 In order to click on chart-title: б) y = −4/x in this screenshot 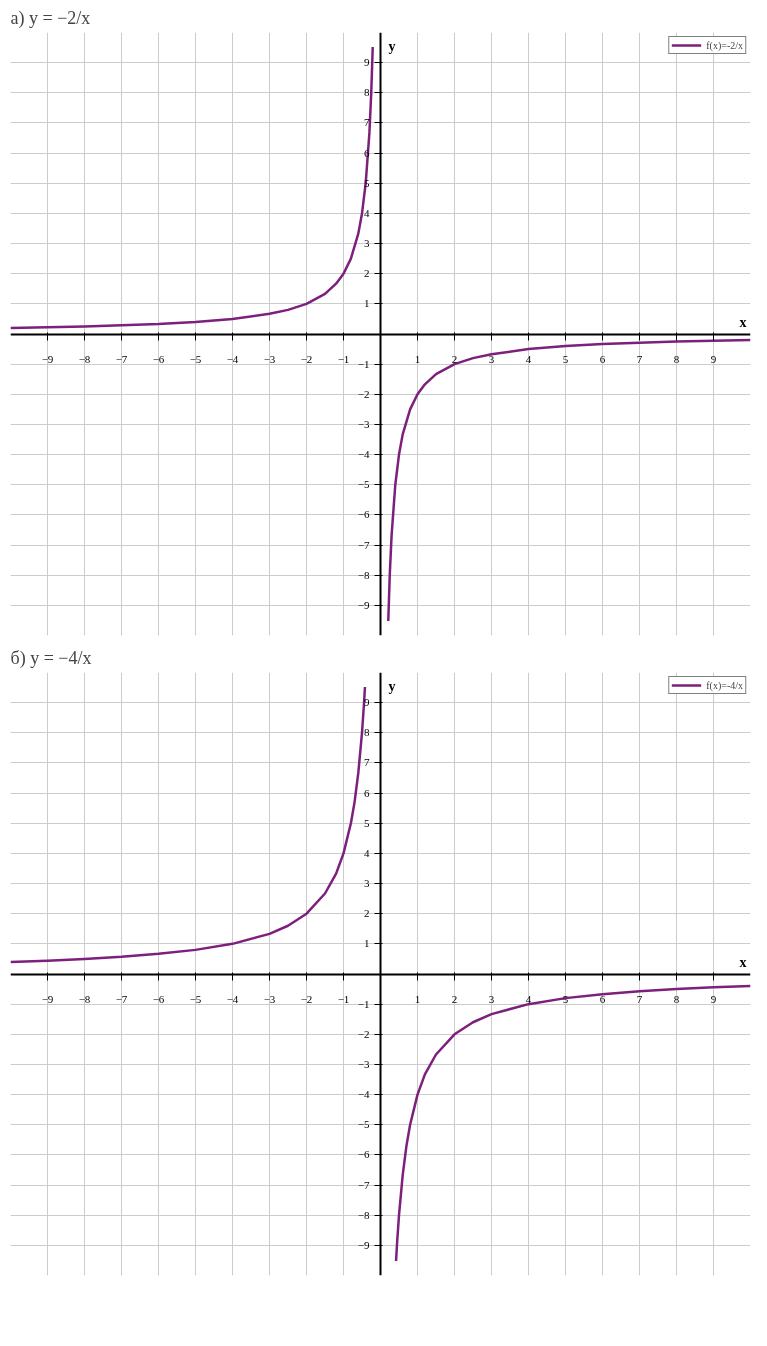, I will do `click(51, 658)`.